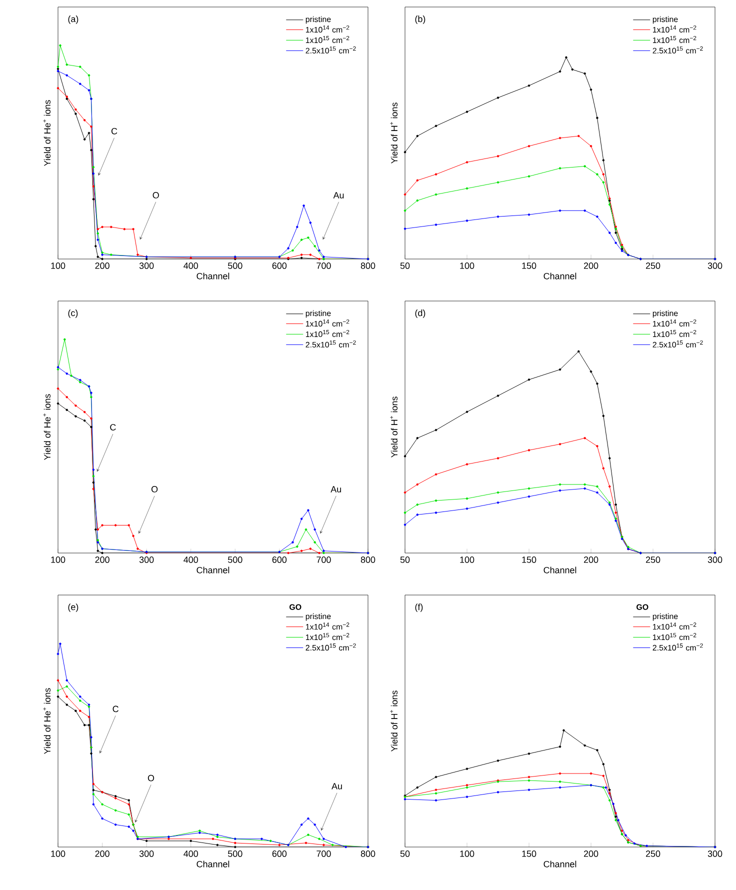 Image resolution: width=736 pixels, height=890 pixels. I want to click on chart-title: (d), so click(420, 314).